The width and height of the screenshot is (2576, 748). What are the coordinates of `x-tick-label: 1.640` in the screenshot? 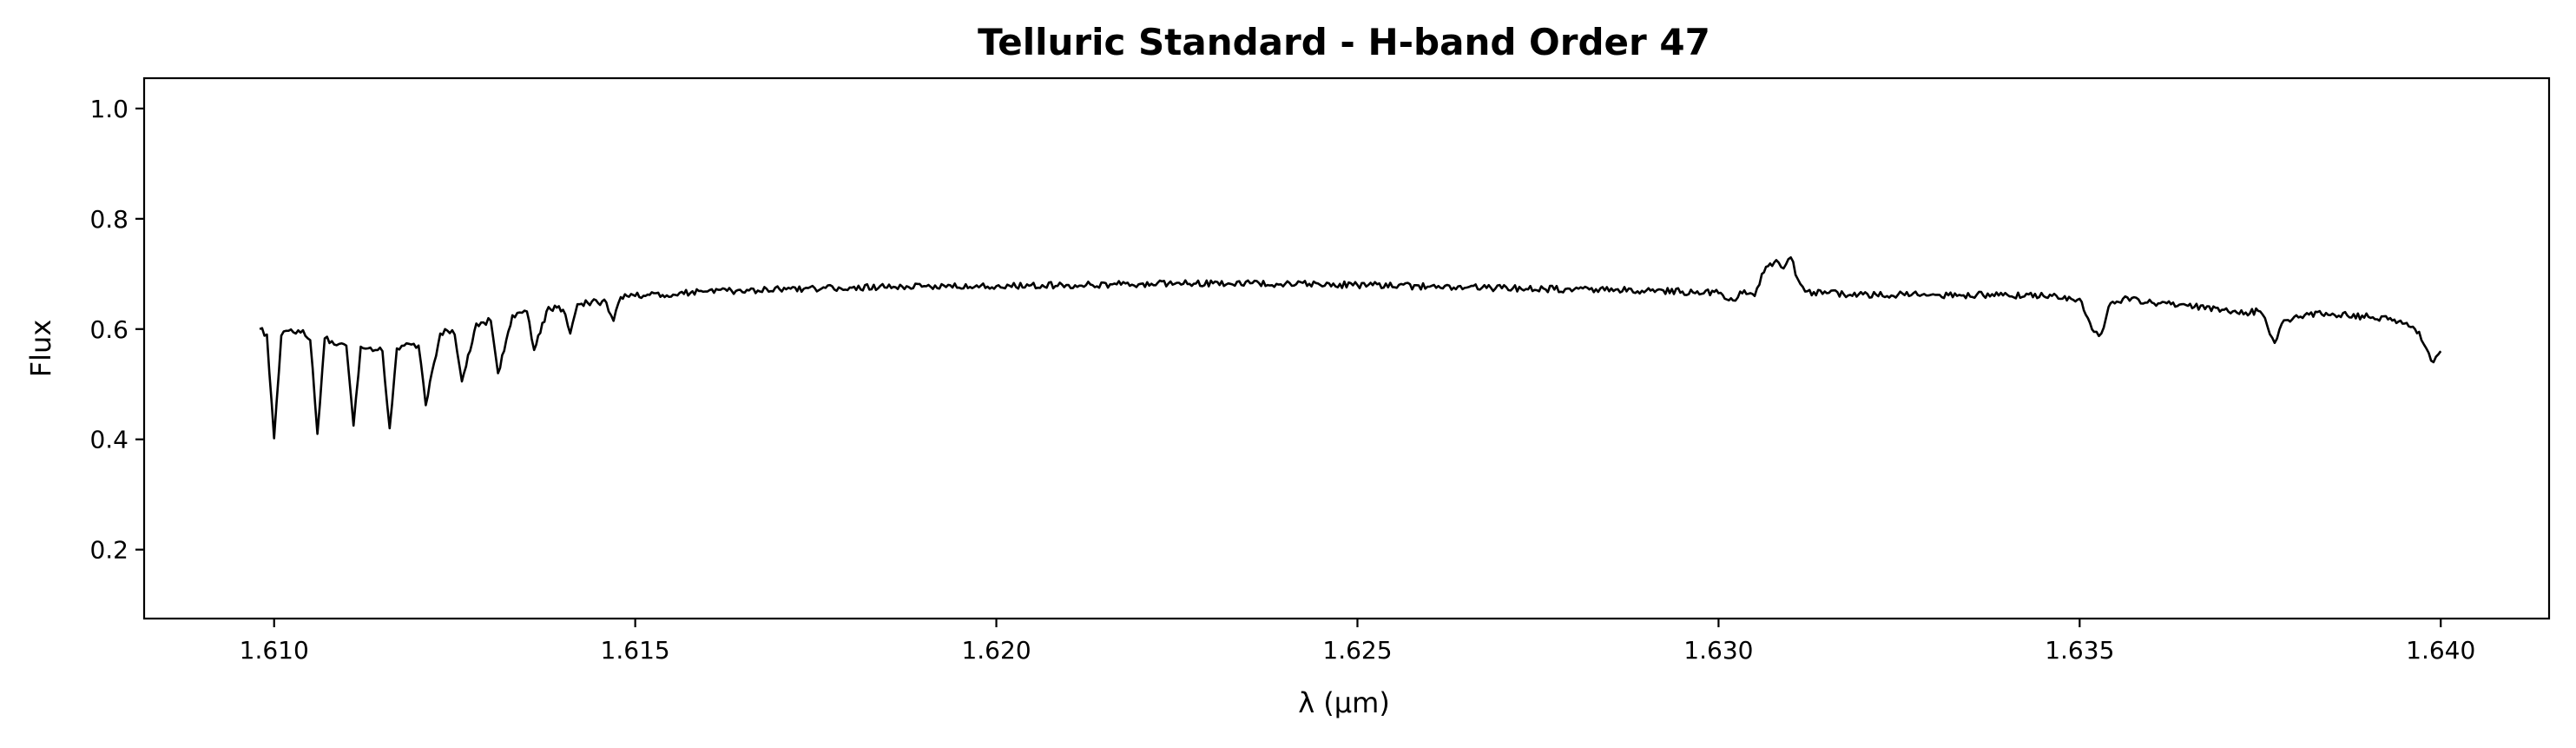 It's located at (2440, 650).